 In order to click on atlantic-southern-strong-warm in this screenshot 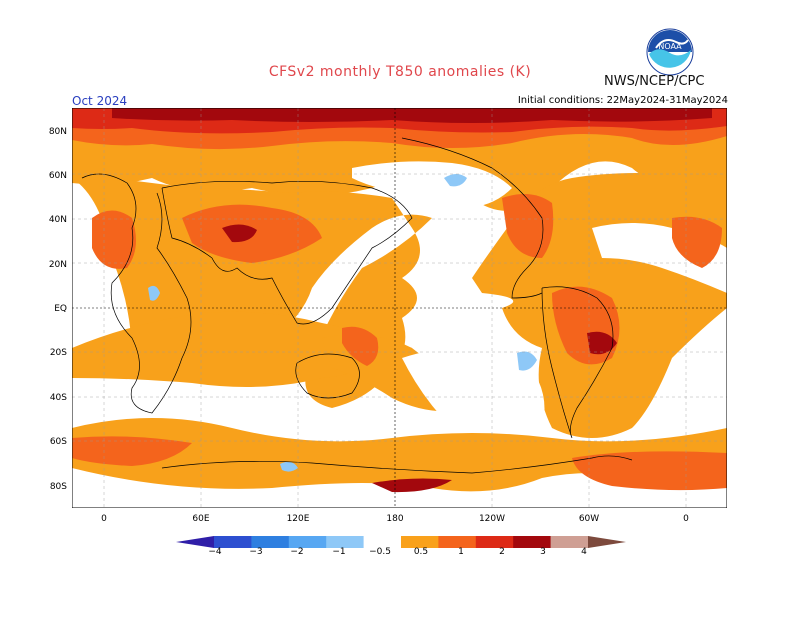, I will do `click(649, 471)`.